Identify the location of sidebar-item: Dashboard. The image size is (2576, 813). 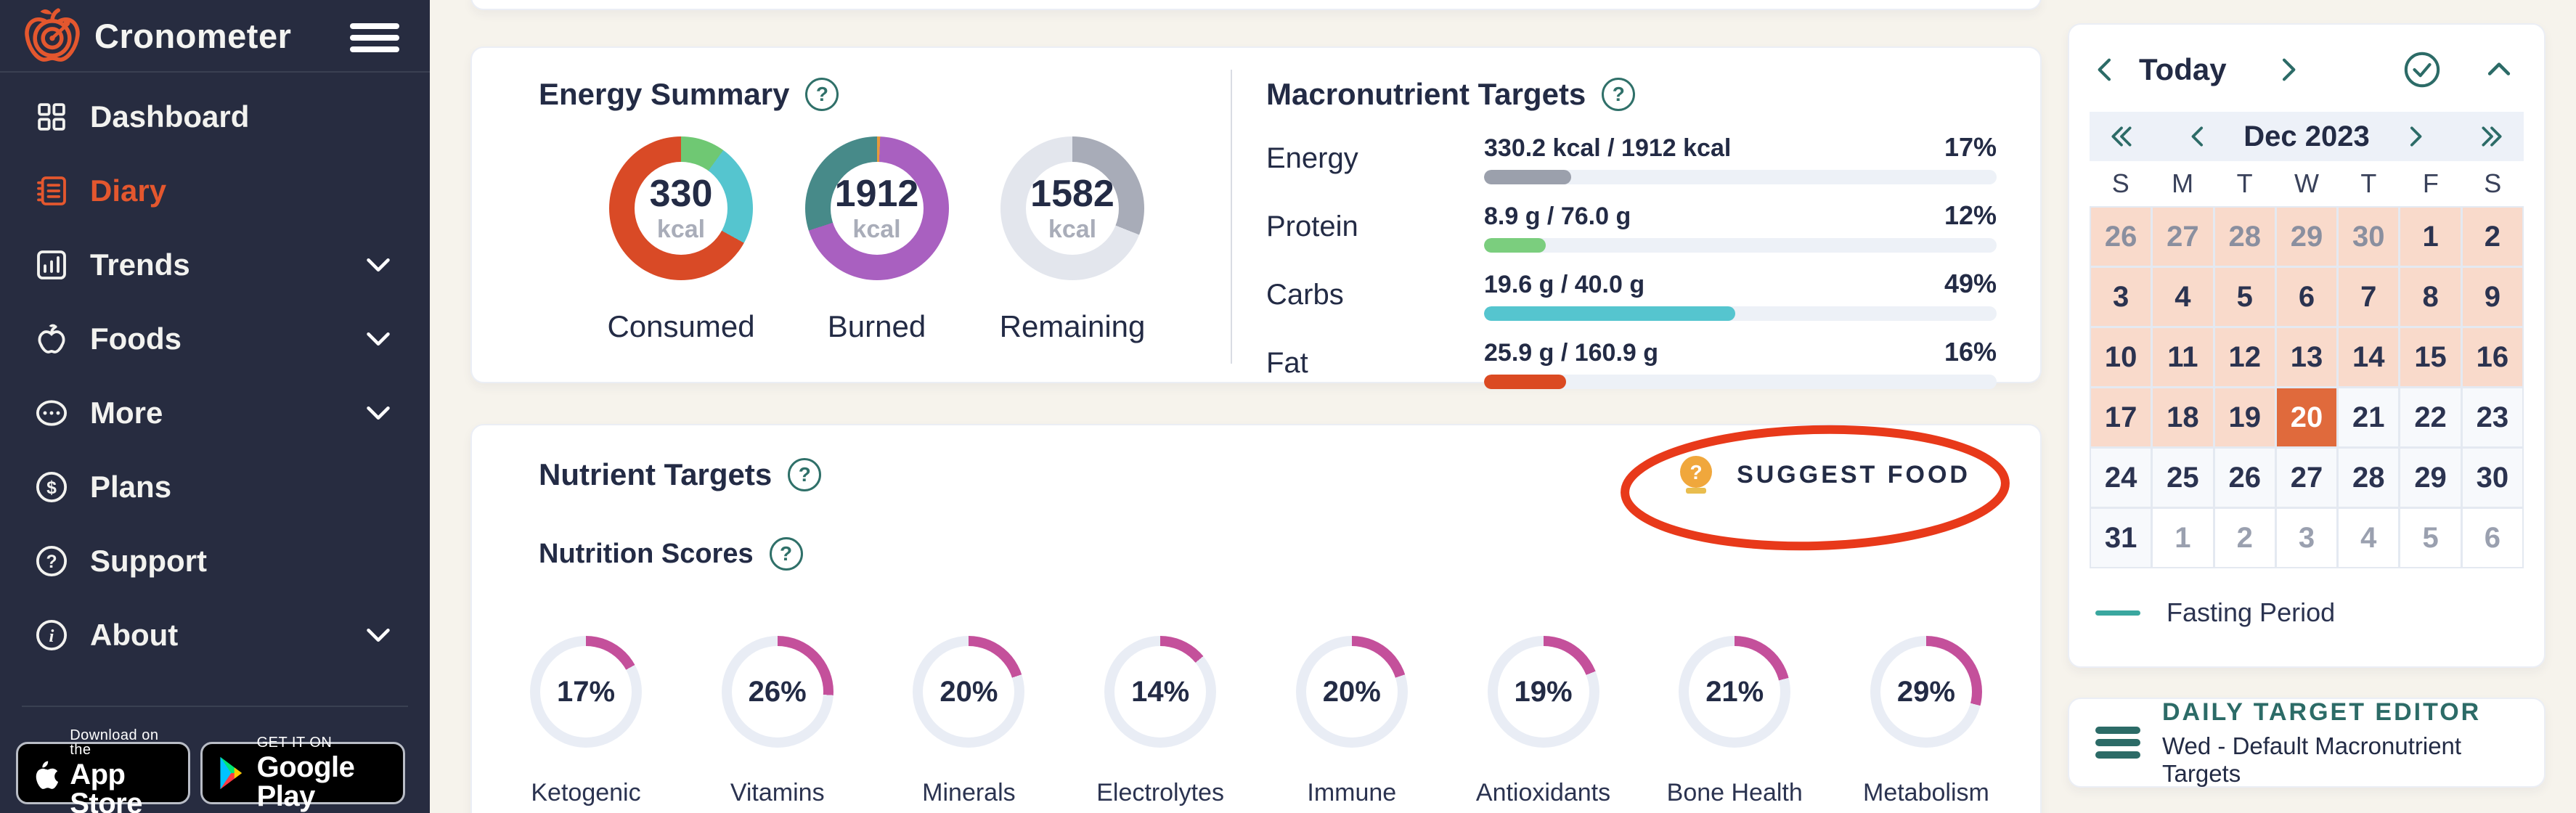
(215, 116).